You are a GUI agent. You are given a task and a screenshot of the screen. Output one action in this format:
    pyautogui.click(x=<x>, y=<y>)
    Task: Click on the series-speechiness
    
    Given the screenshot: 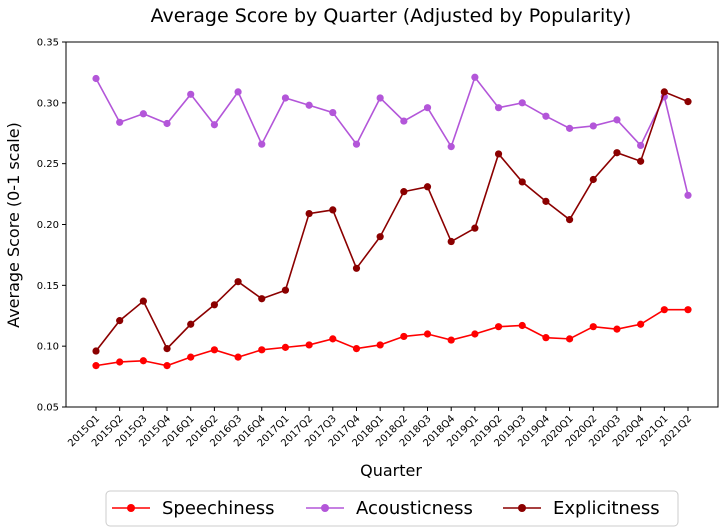 What is the action you would take?
    pyautogui.click(x=392, y=338)
    